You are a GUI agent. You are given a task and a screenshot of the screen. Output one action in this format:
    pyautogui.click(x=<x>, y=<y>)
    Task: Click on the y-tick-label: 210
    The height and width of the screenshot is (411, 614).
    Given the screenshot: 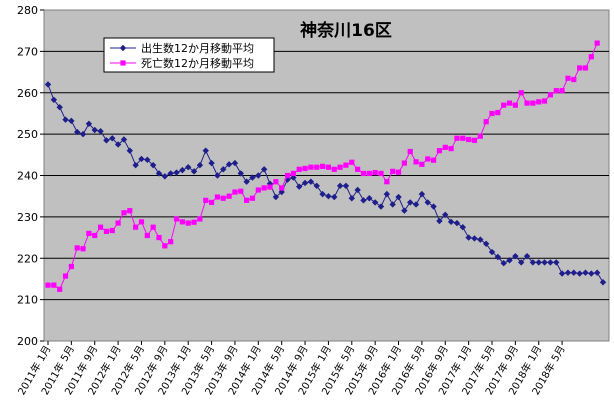 What is the action you would take?
    pyautogui.click(x=27, y=300)
    